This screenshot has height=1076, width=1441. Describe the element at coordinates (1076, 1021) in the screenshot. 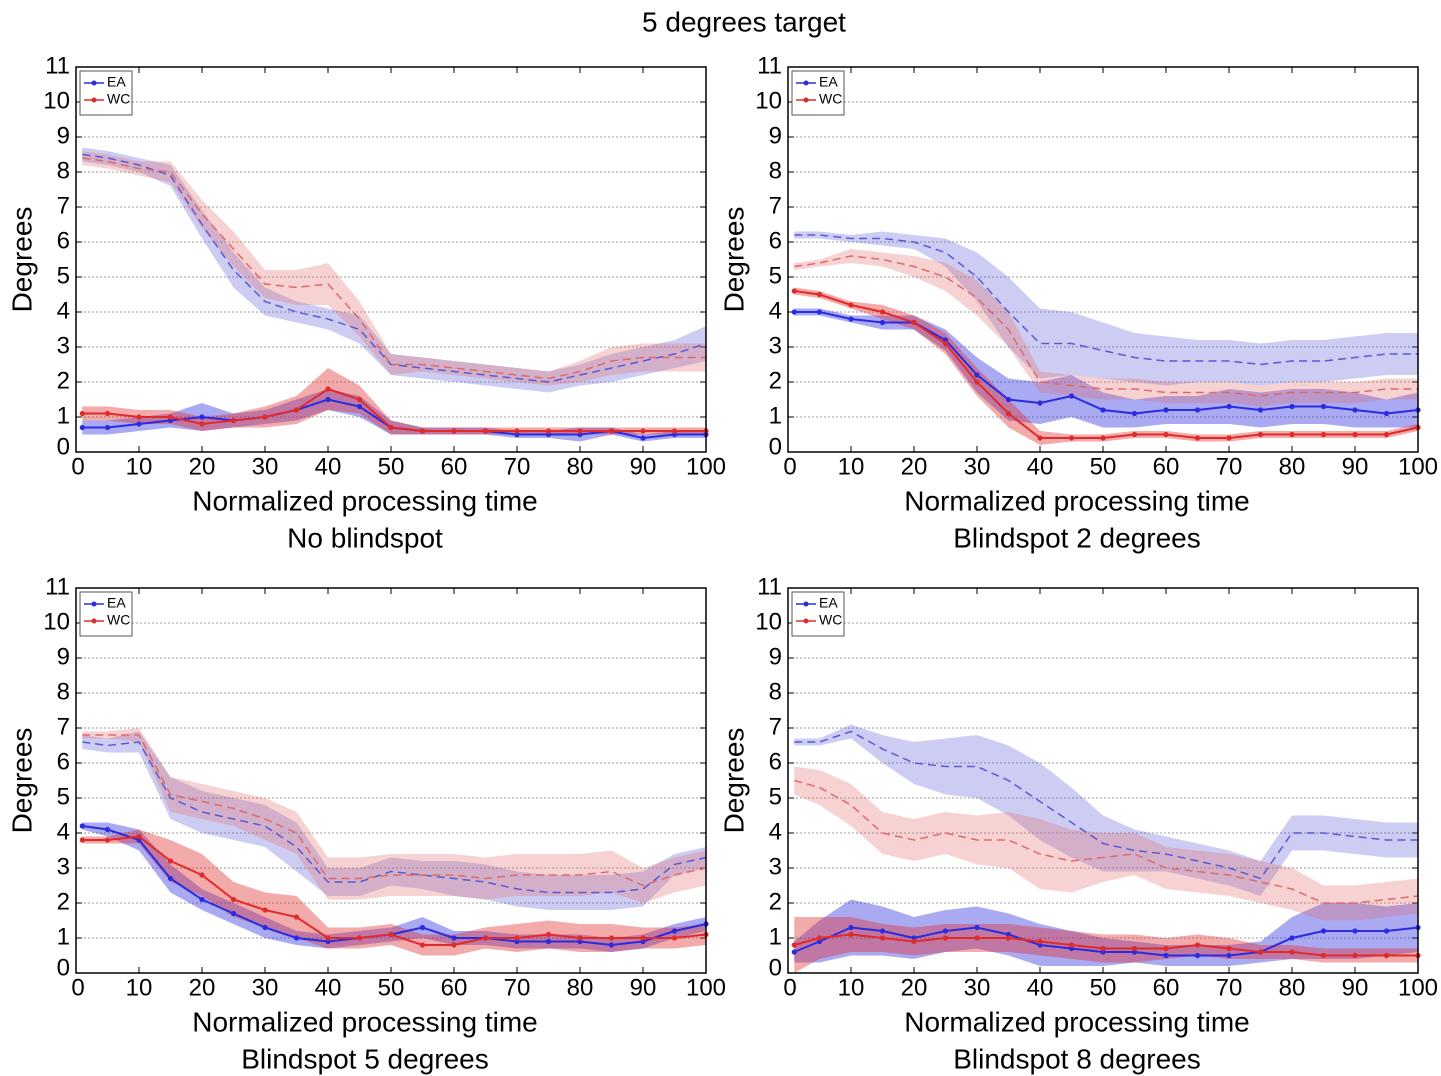

I see `x-axis-label: Normalized processing time` at that location.